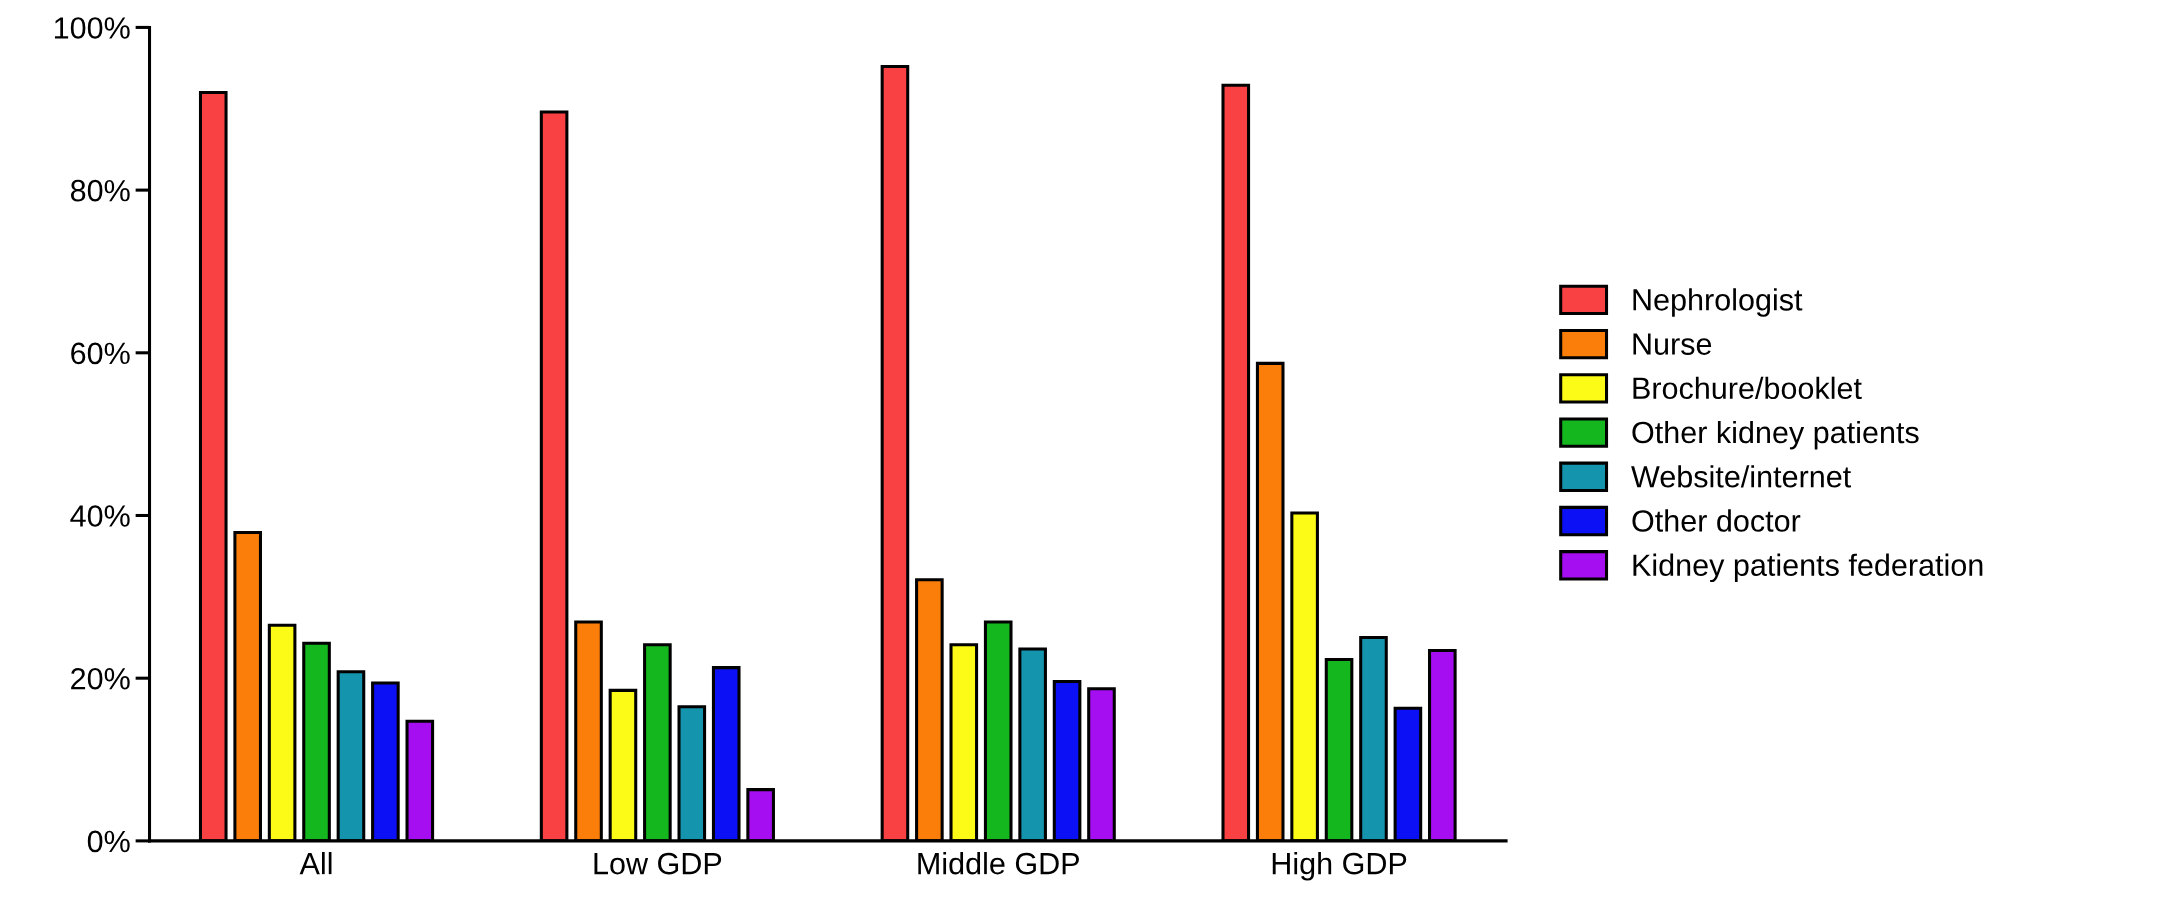 The image size is (2167, 914). I want to click on y-tick-label: 20%, so click(100, 678).